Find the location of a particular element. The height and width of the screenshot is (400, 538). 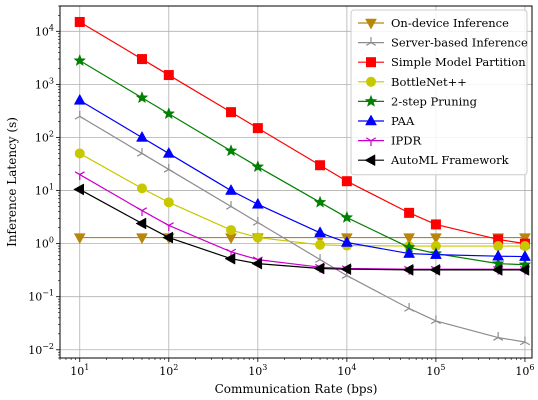

x-tick-label: 10⁵ is located at coordinates (435, 370).